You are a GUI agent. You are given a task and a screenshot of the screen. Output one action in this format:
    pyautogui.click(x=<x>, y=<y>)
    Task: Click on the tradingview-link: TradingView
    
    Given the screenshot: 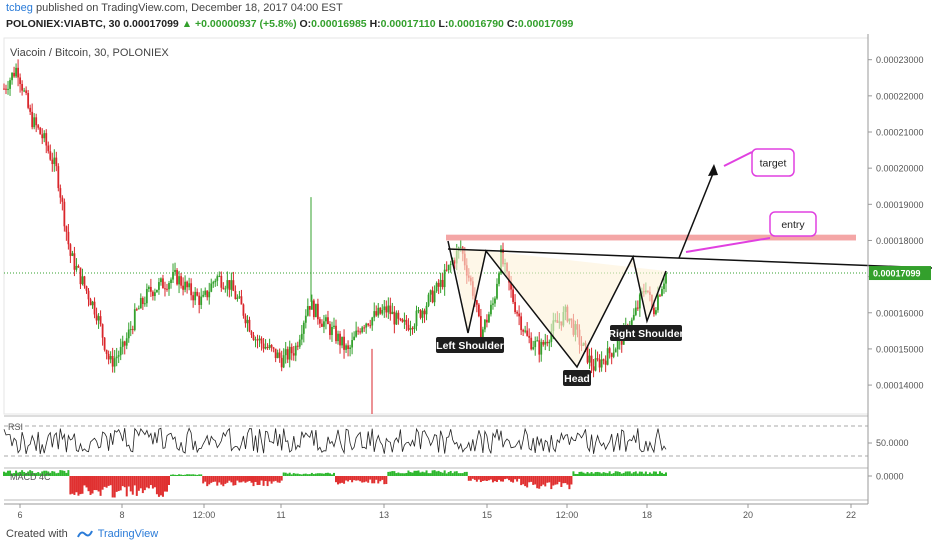 What is the action you would take?
    pyautogui.click(x=128, y=534)
    